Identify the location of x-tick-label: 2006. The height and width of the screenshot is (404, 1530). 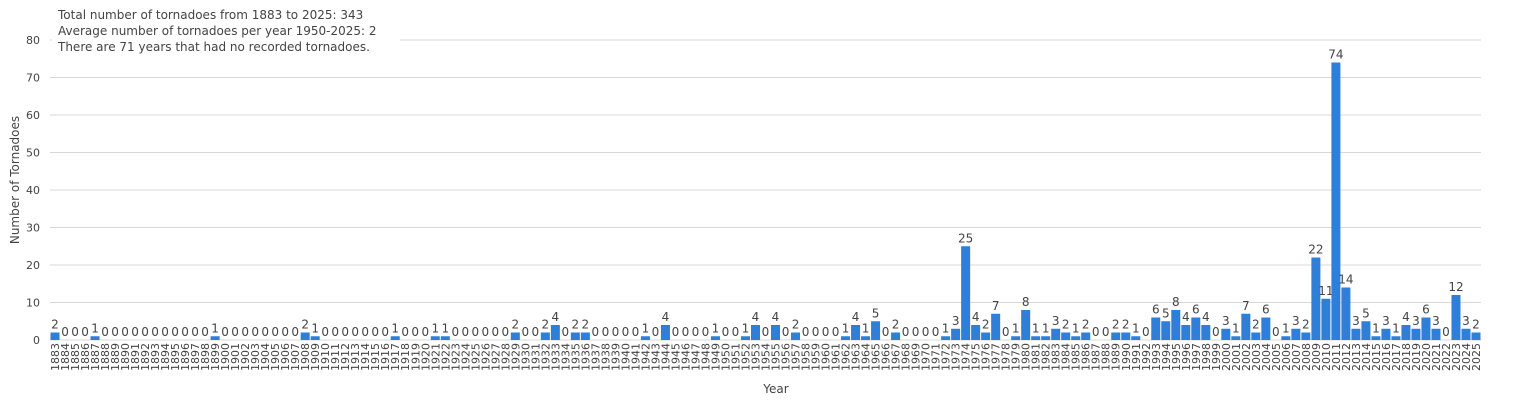
(1286, 357).